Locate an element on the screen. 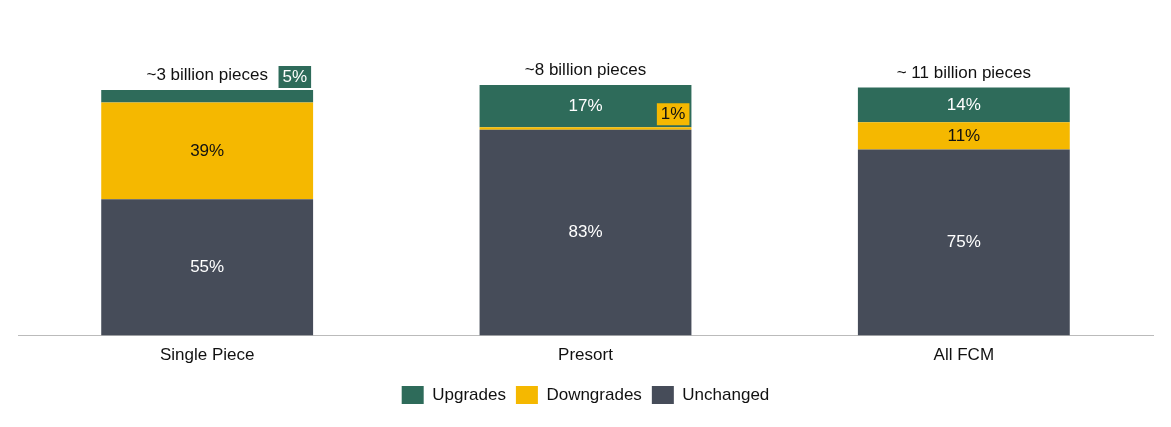  x-tick-label: All FCM is located at coordinates (964, 355).